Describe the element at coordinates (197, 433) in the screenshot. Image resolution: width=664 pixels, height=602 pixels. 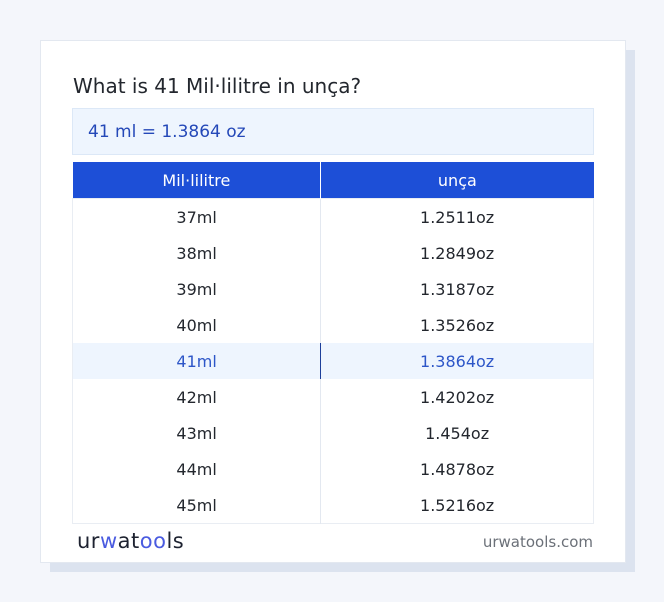
I see `ml-cell: 43ml` at that location.